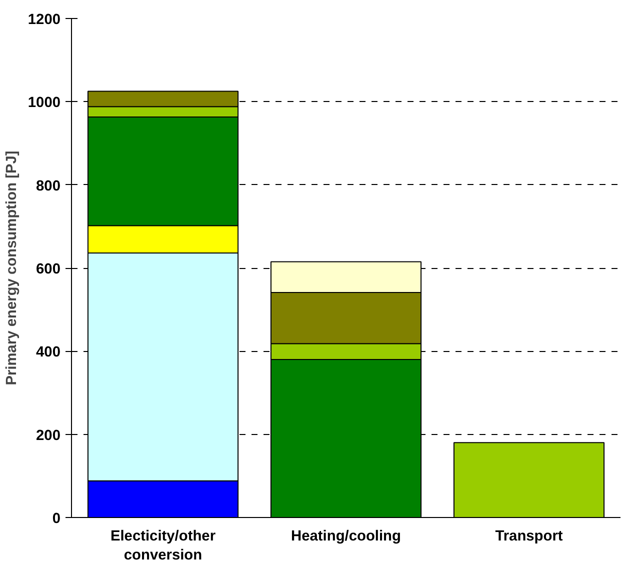  What do you see at coordinates (48, 186) in the screenshot?
I see `y-tick-label: 800` at bounding box center [48, 186].